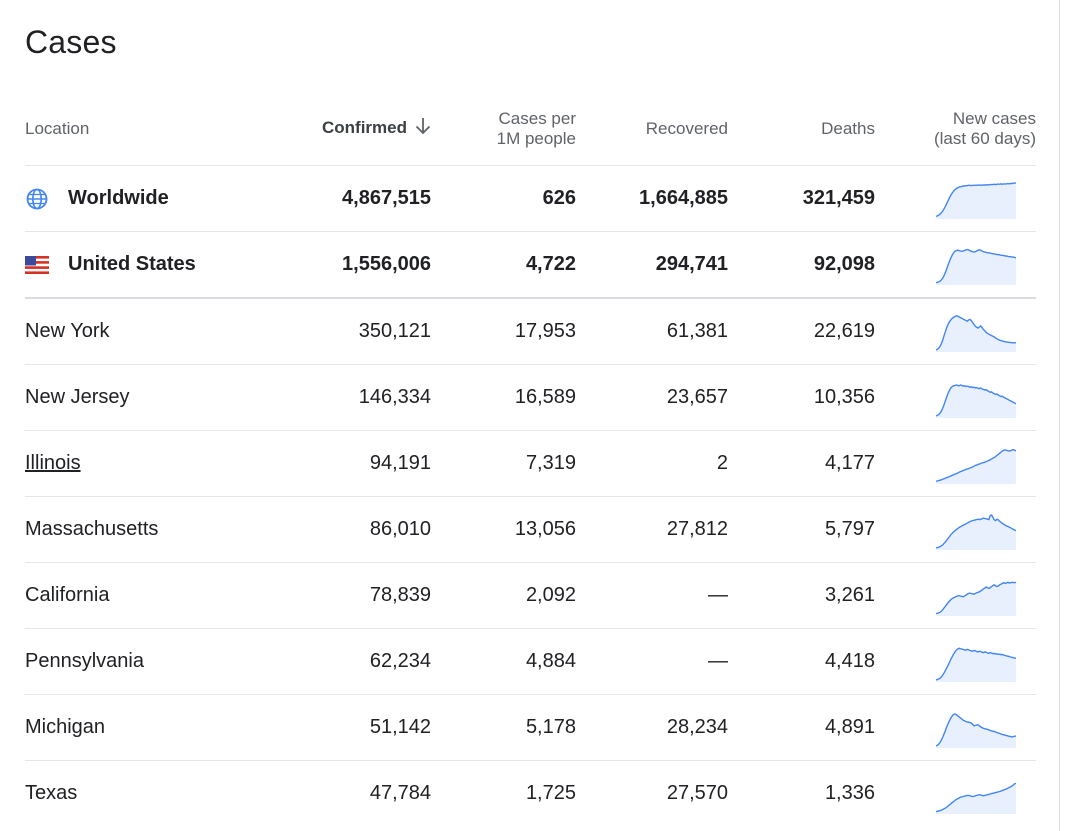 This screenshot has width=1080, height=831. I want to click on cases-per-1m-value: 13,056, so click(503, 529).